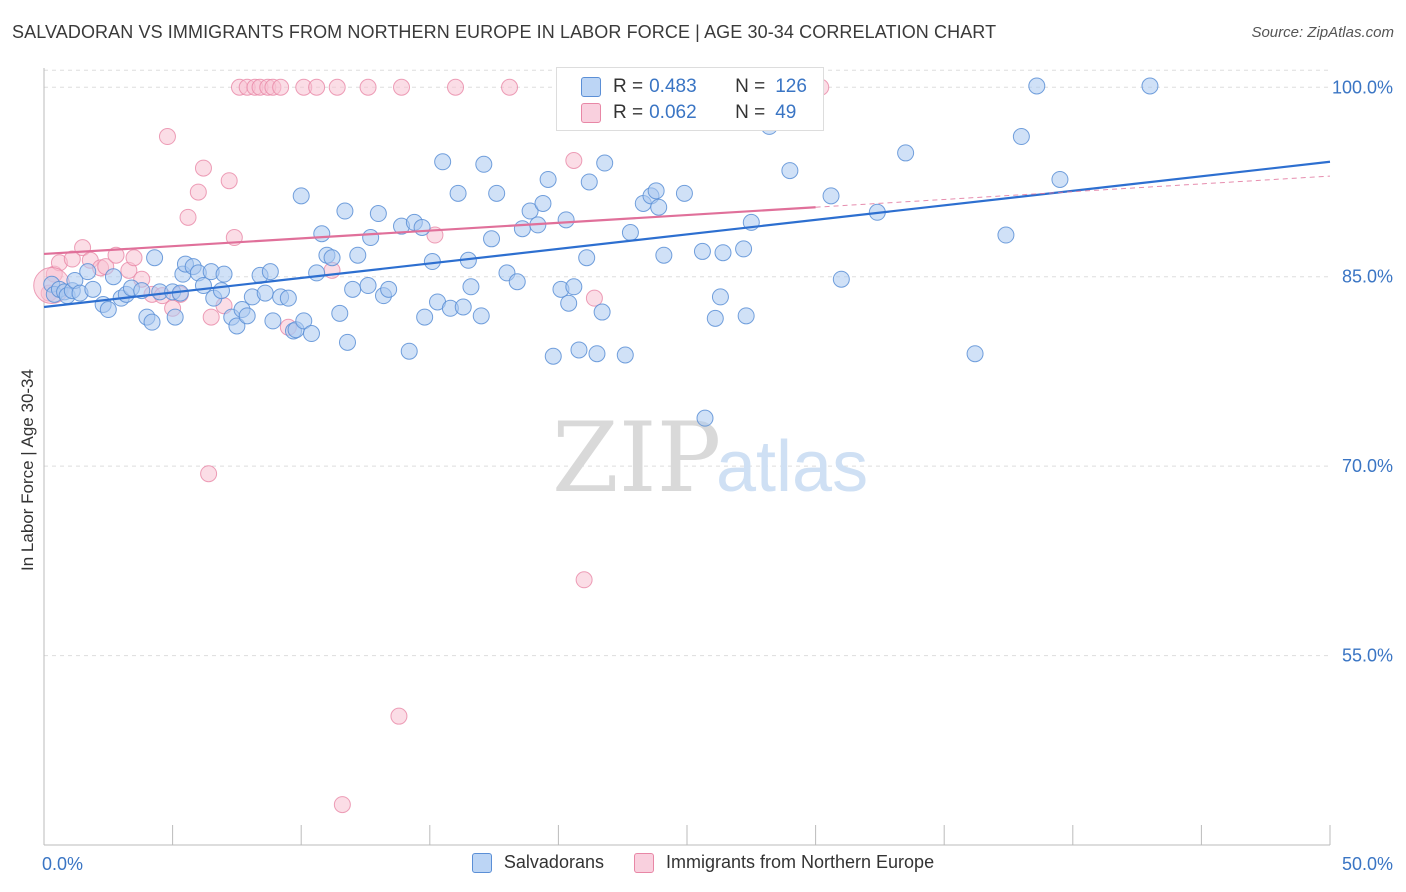 The image size is (1406, 892). I want to click on trend-line-northern-europe, so click(429, 231).